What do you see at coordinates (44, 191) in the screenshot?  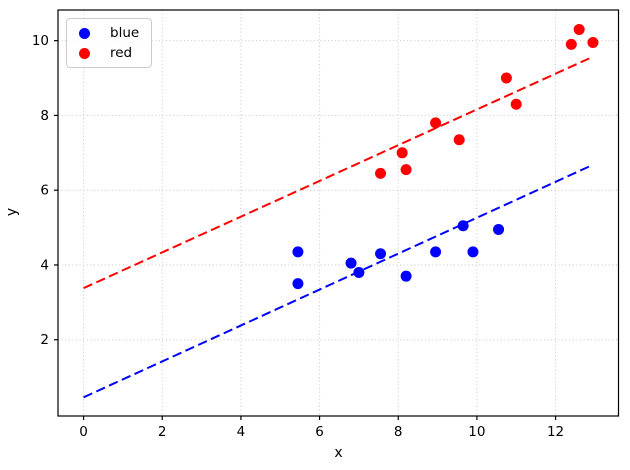 I see `y-tick-label: 6` at bounding box center [44, 191].